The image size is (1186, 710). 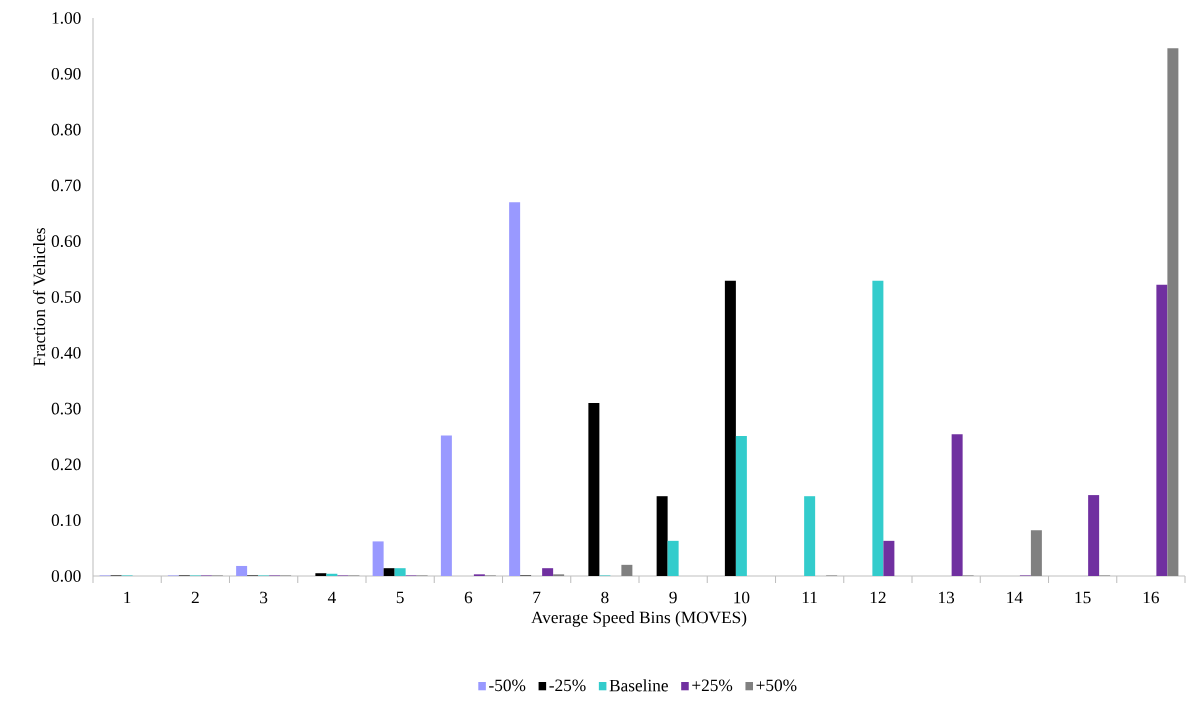 What do you see at coordinates (507, 685) in the screenshot?
I see `legend-label: -50%` at bounding box center [507, 685].